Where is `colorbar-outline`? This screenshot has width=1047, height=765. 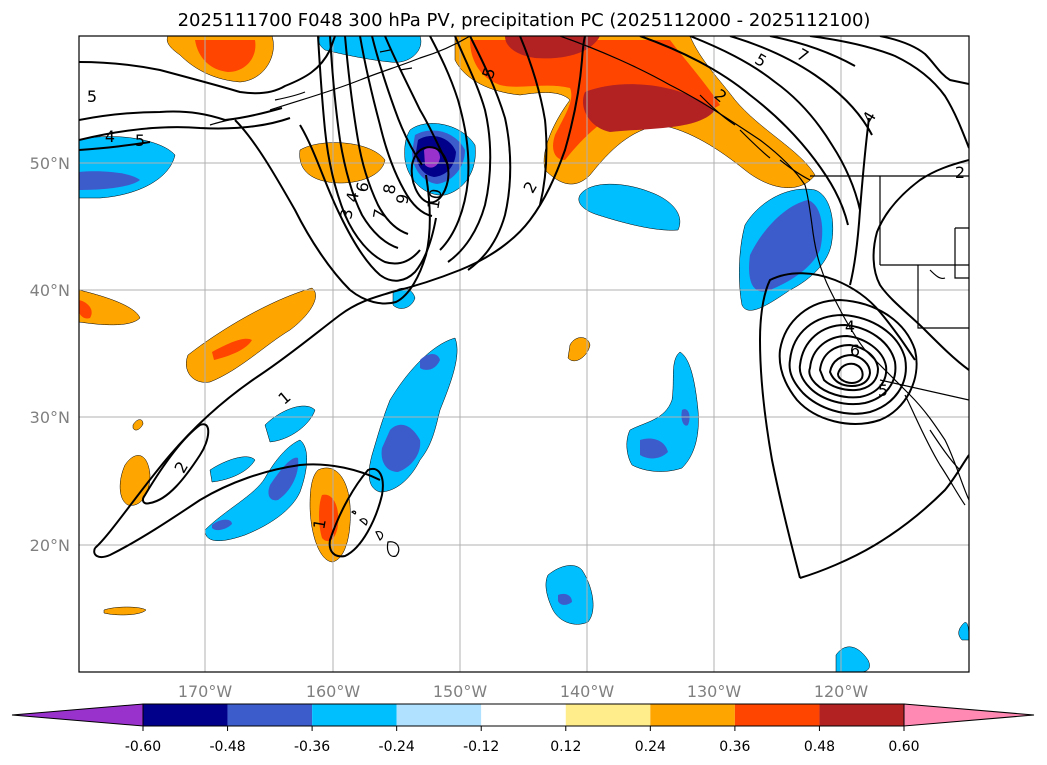 colorbar-outline is located at coordinates (523, 715).